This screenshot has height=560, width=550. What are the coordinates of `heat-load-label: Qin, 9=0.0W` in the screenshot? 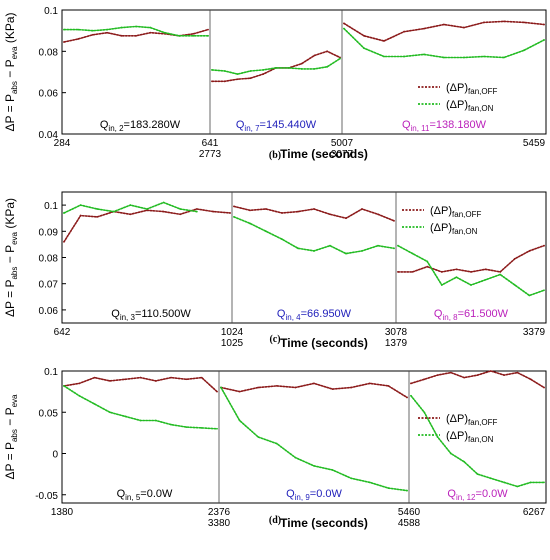 It's located at (314, 495).